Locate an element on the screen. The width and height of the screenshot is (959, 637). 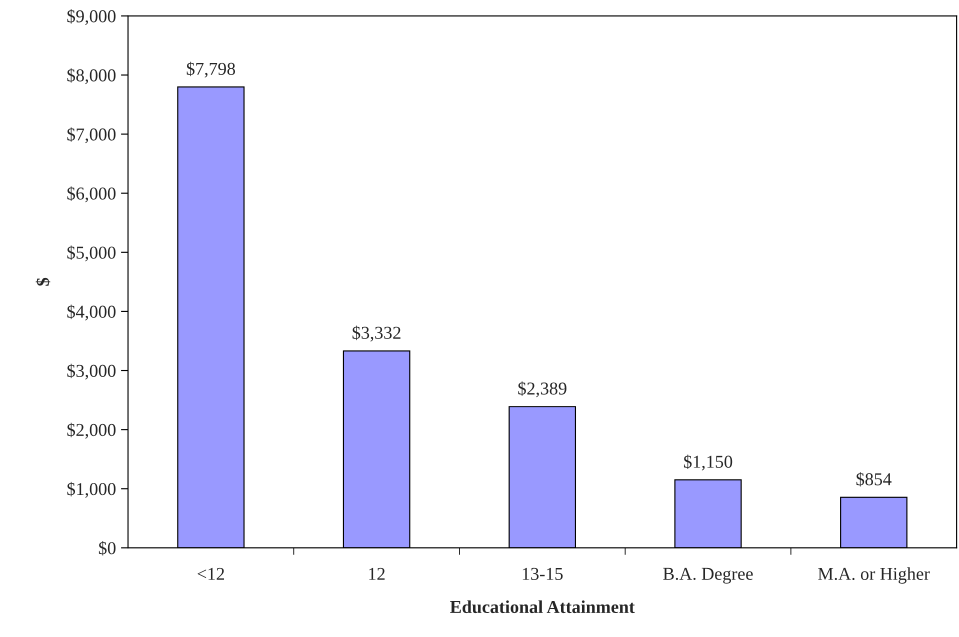
x-tick-label: M.A. or Higher is located at coordinates (874, 575).